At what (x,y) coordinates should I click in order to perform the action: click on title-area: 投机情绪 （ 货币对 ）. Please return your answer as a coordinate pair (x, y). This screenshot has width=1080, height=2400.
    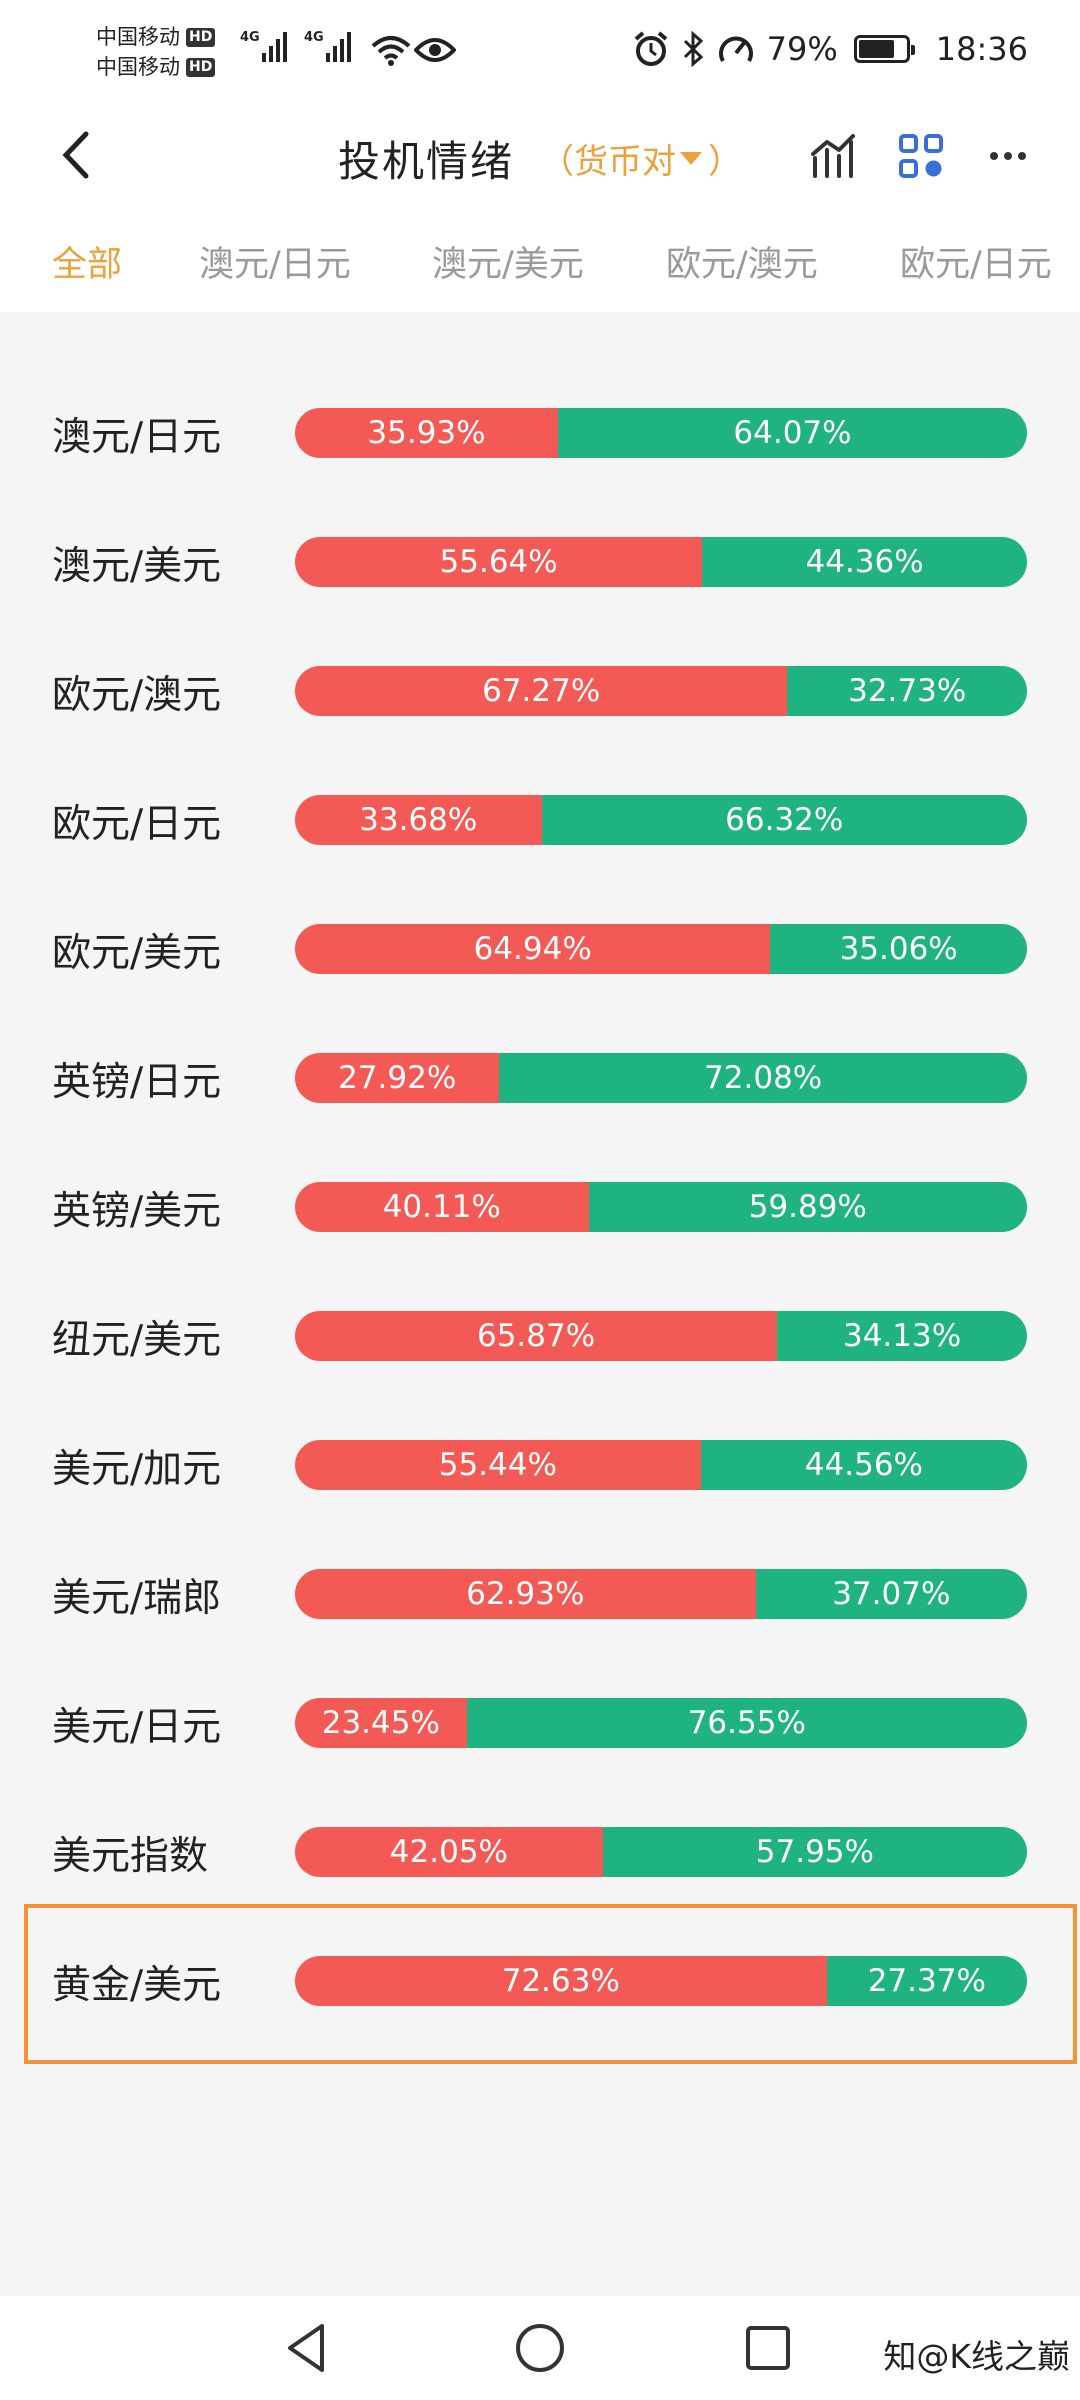
    Looking at the image, I should click on (540, 158).